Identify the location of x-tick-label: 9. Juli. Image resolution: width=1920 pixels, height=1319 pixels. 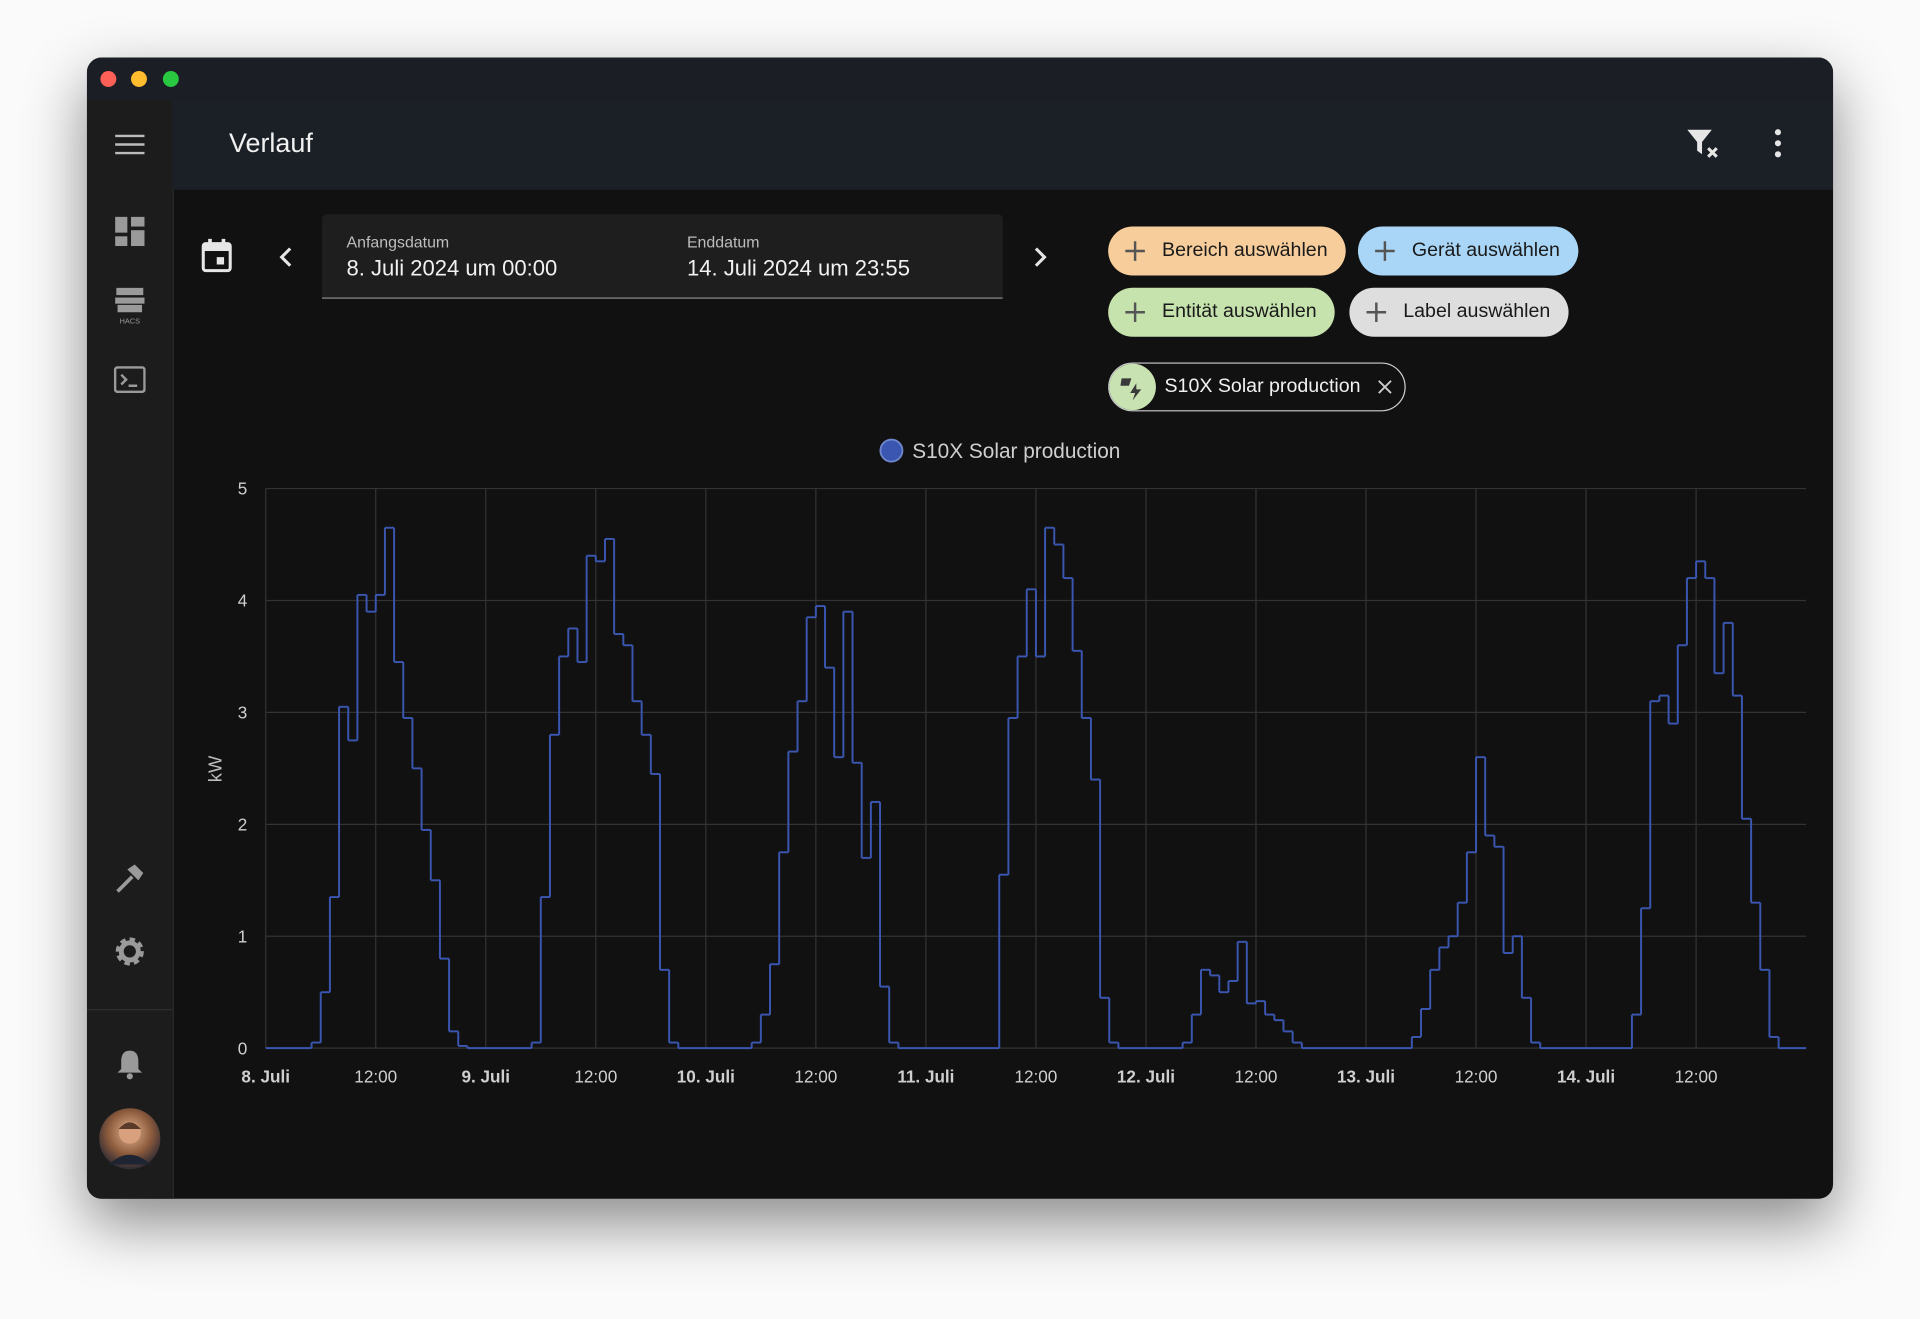
(485, 1076).